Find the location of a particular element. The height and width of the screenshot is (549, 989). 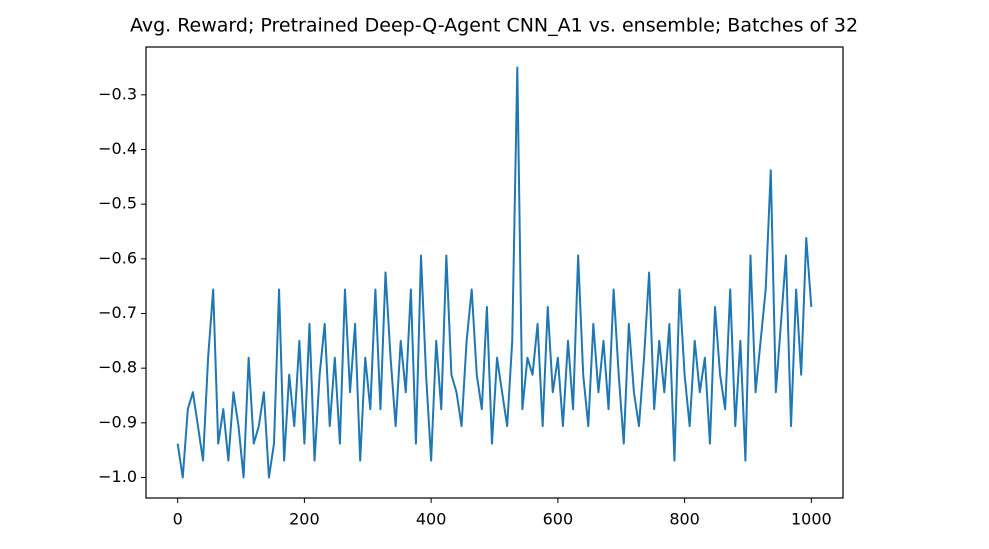

x-tick-label: 1000 is located at coordinates (811, 519).